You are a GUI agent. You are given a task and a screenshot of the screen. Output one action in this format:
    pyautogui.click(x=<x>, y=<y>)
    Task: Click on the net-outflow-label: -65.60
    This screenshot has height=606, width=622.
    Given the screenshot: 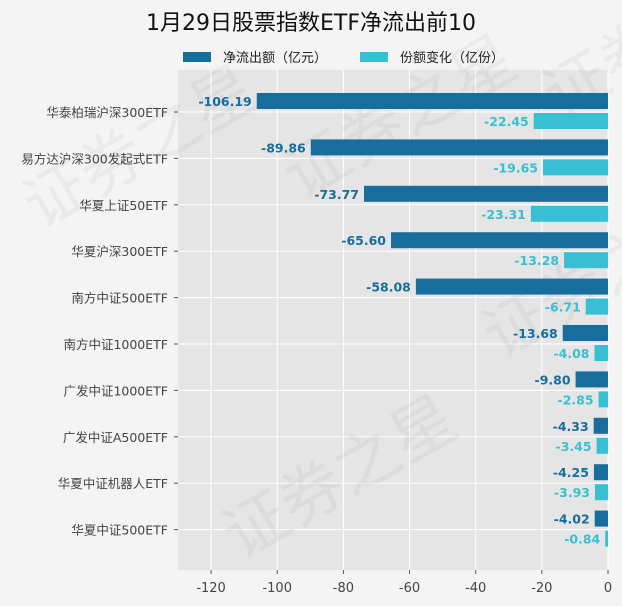 What is the action you would take?
    pyautogui.click(x=363, y=240)
    